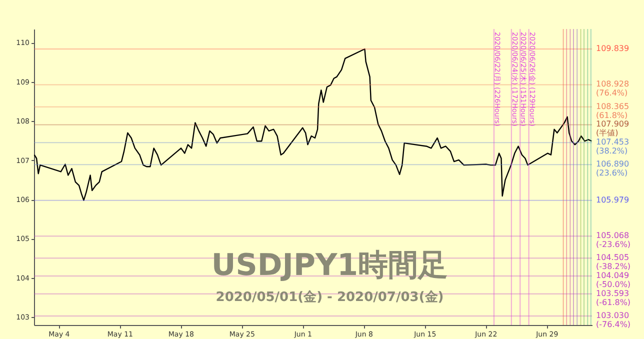 This screenshot has height=339, width=644. I want to click on ref-line-label: 103.030 (-76.4%), so click(613, 319).